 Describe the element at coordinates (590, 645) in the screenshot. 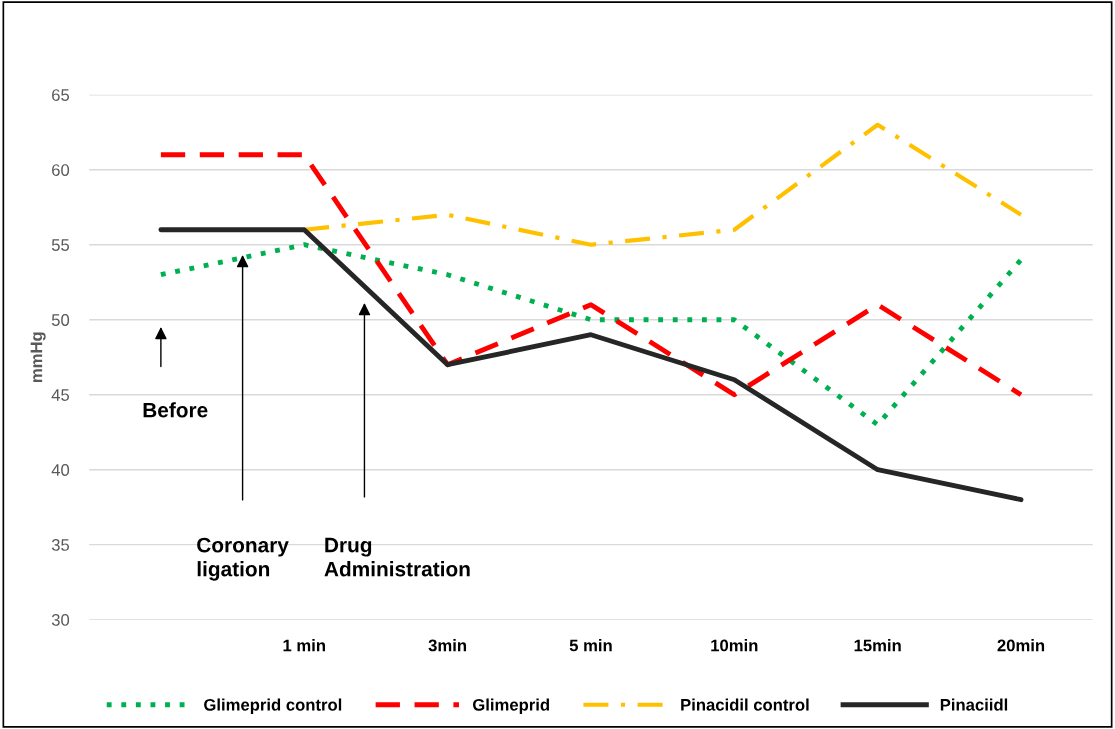

I see `x-tick-label: 5 min` at that location.